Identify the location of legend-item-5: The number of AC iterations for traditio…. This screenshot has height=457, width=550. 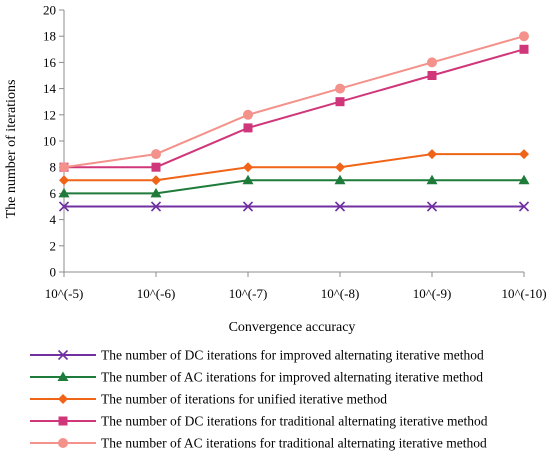
(258, 443).